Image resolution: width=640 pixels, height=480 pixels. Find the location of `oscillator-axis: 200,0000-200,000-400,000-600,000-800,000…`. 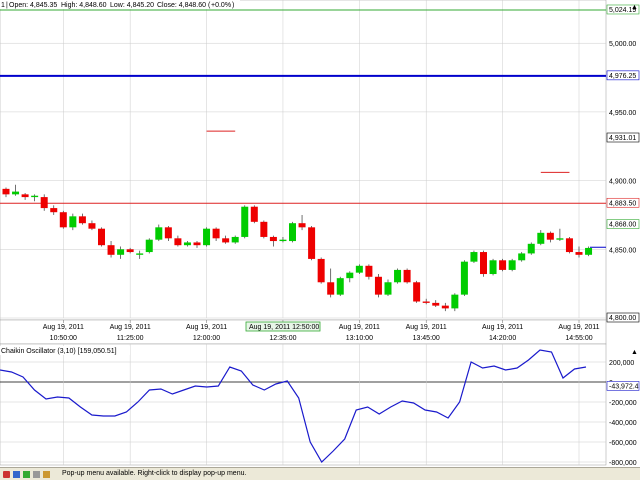

oscillator-axis: 200,0000-200,000-400,000-600,000-800,000… is located at coordinates (623, 413).